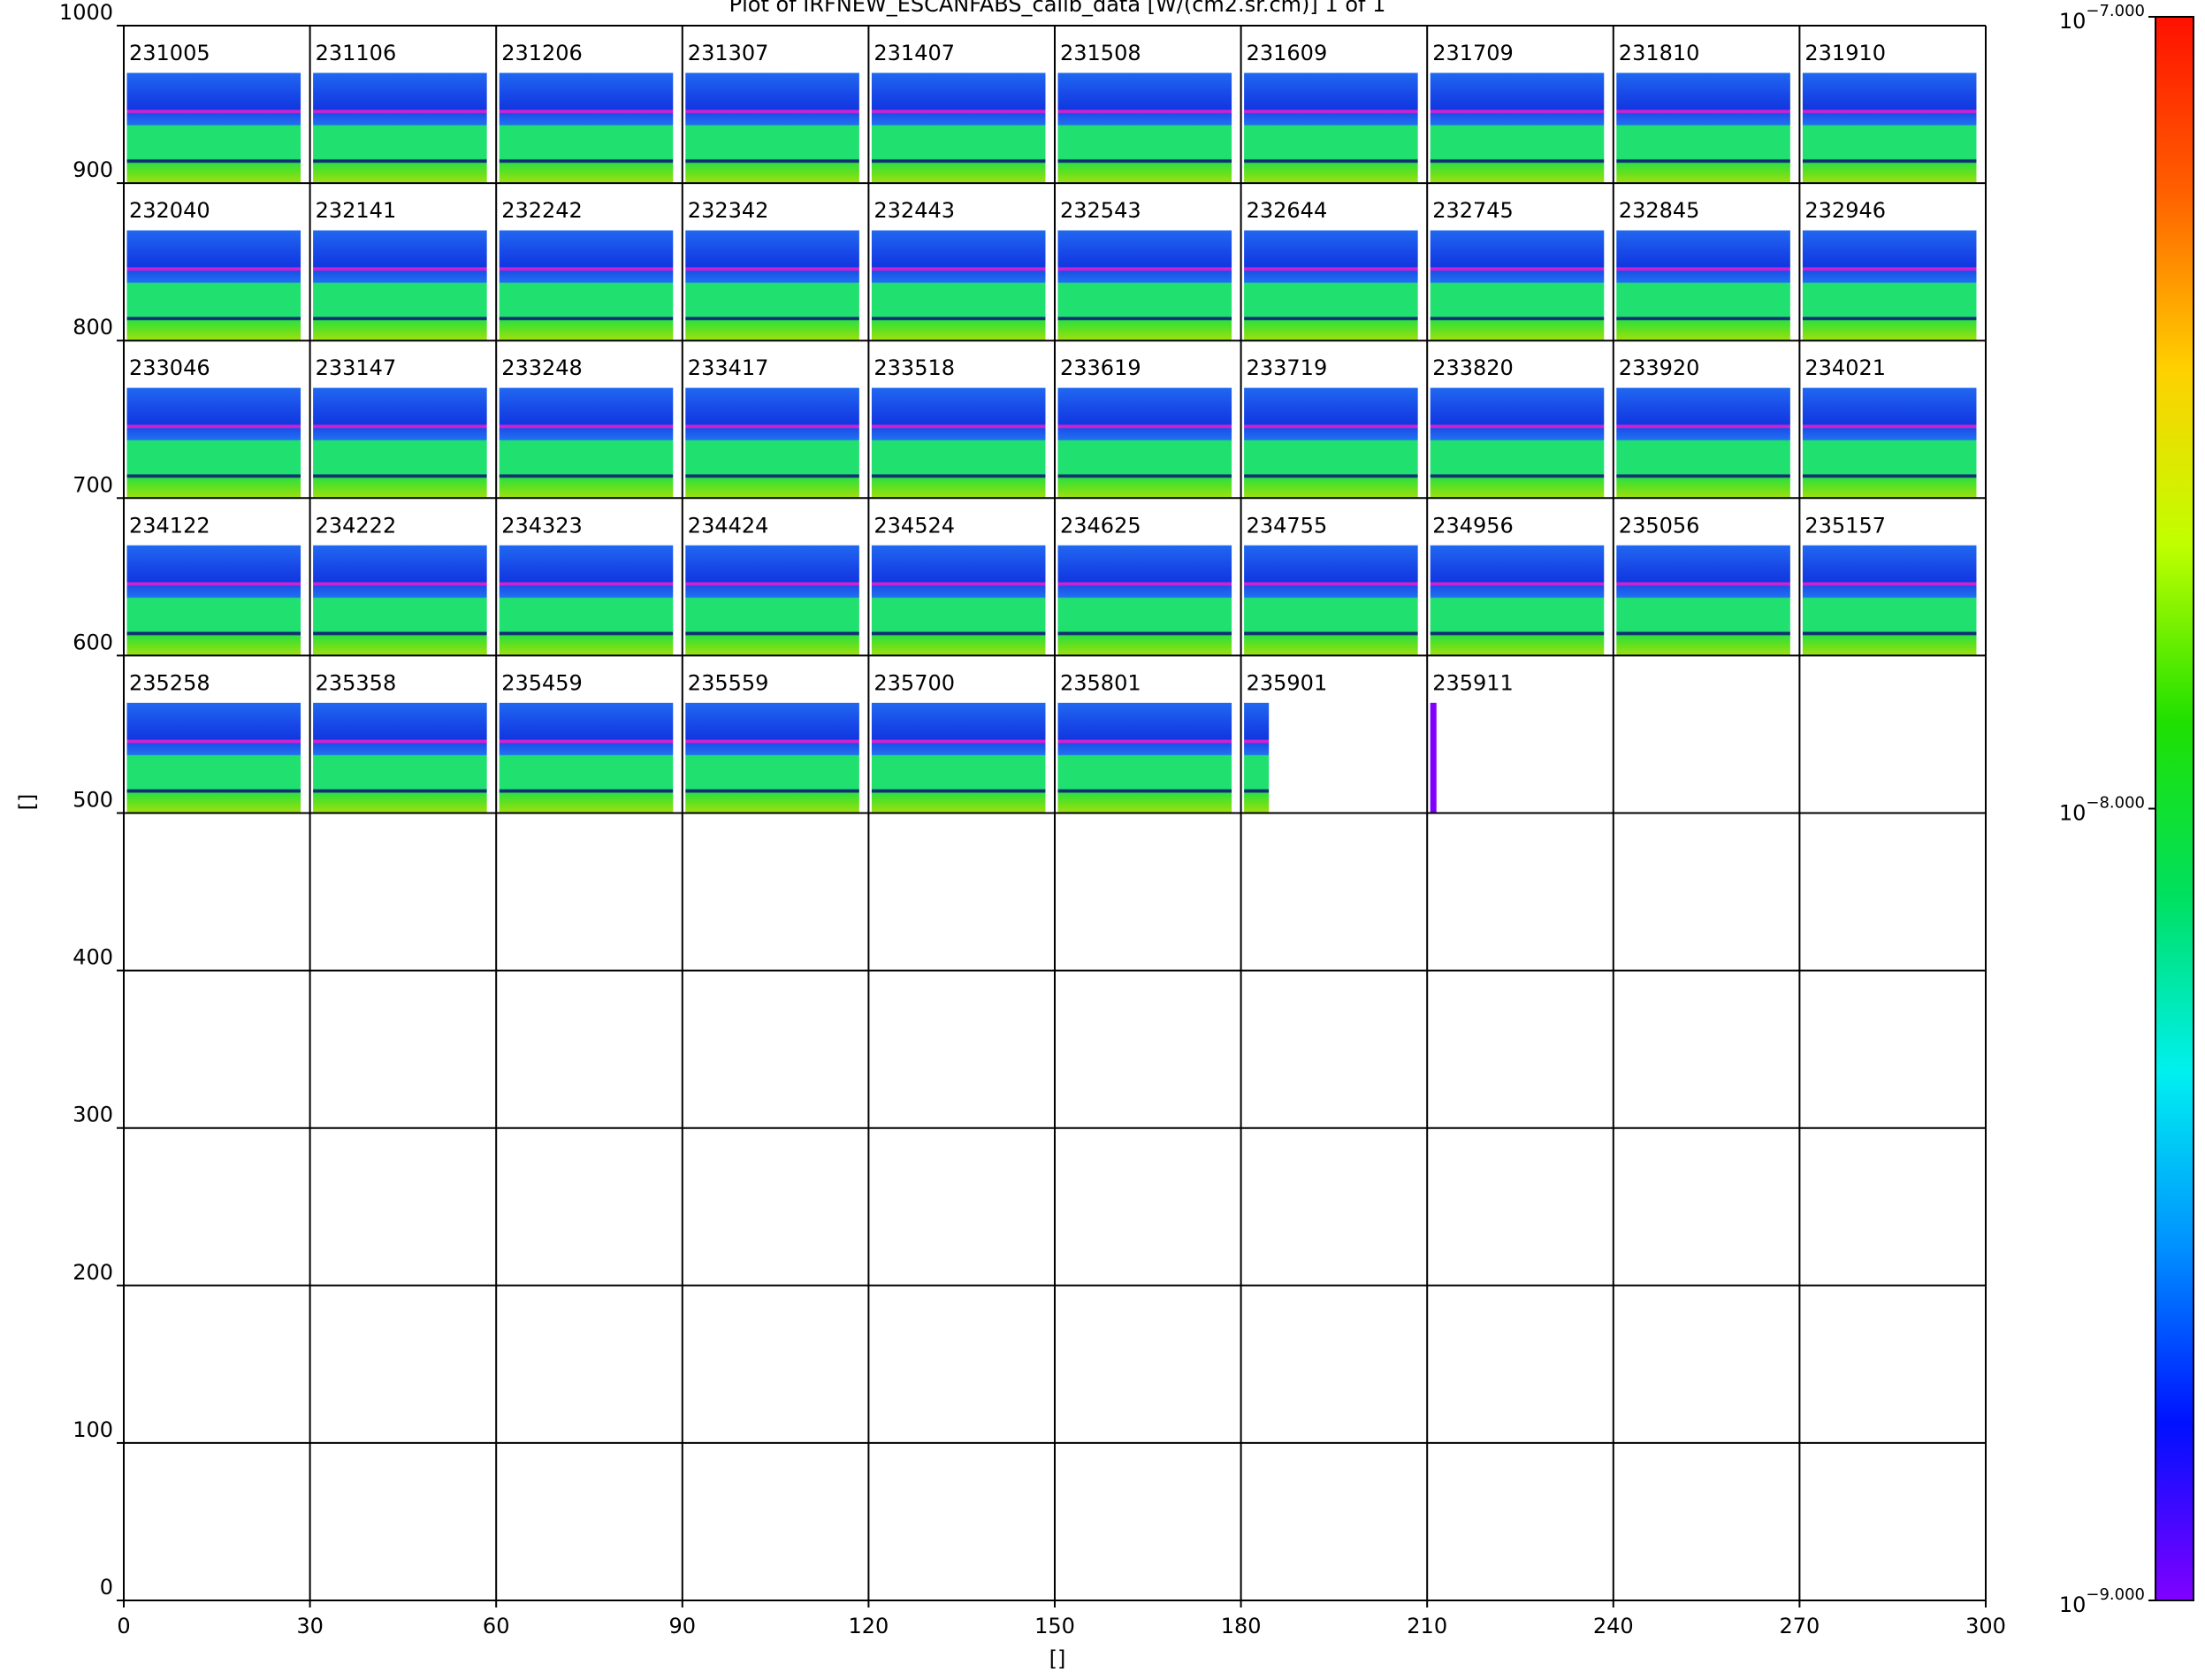 Image resolution: width=2205 pixels, height=1680 pixels. What do you see at coordinates (914, 367) in the screenshot?
I see `panel-label: 233518` at bounding box center [914, 367].